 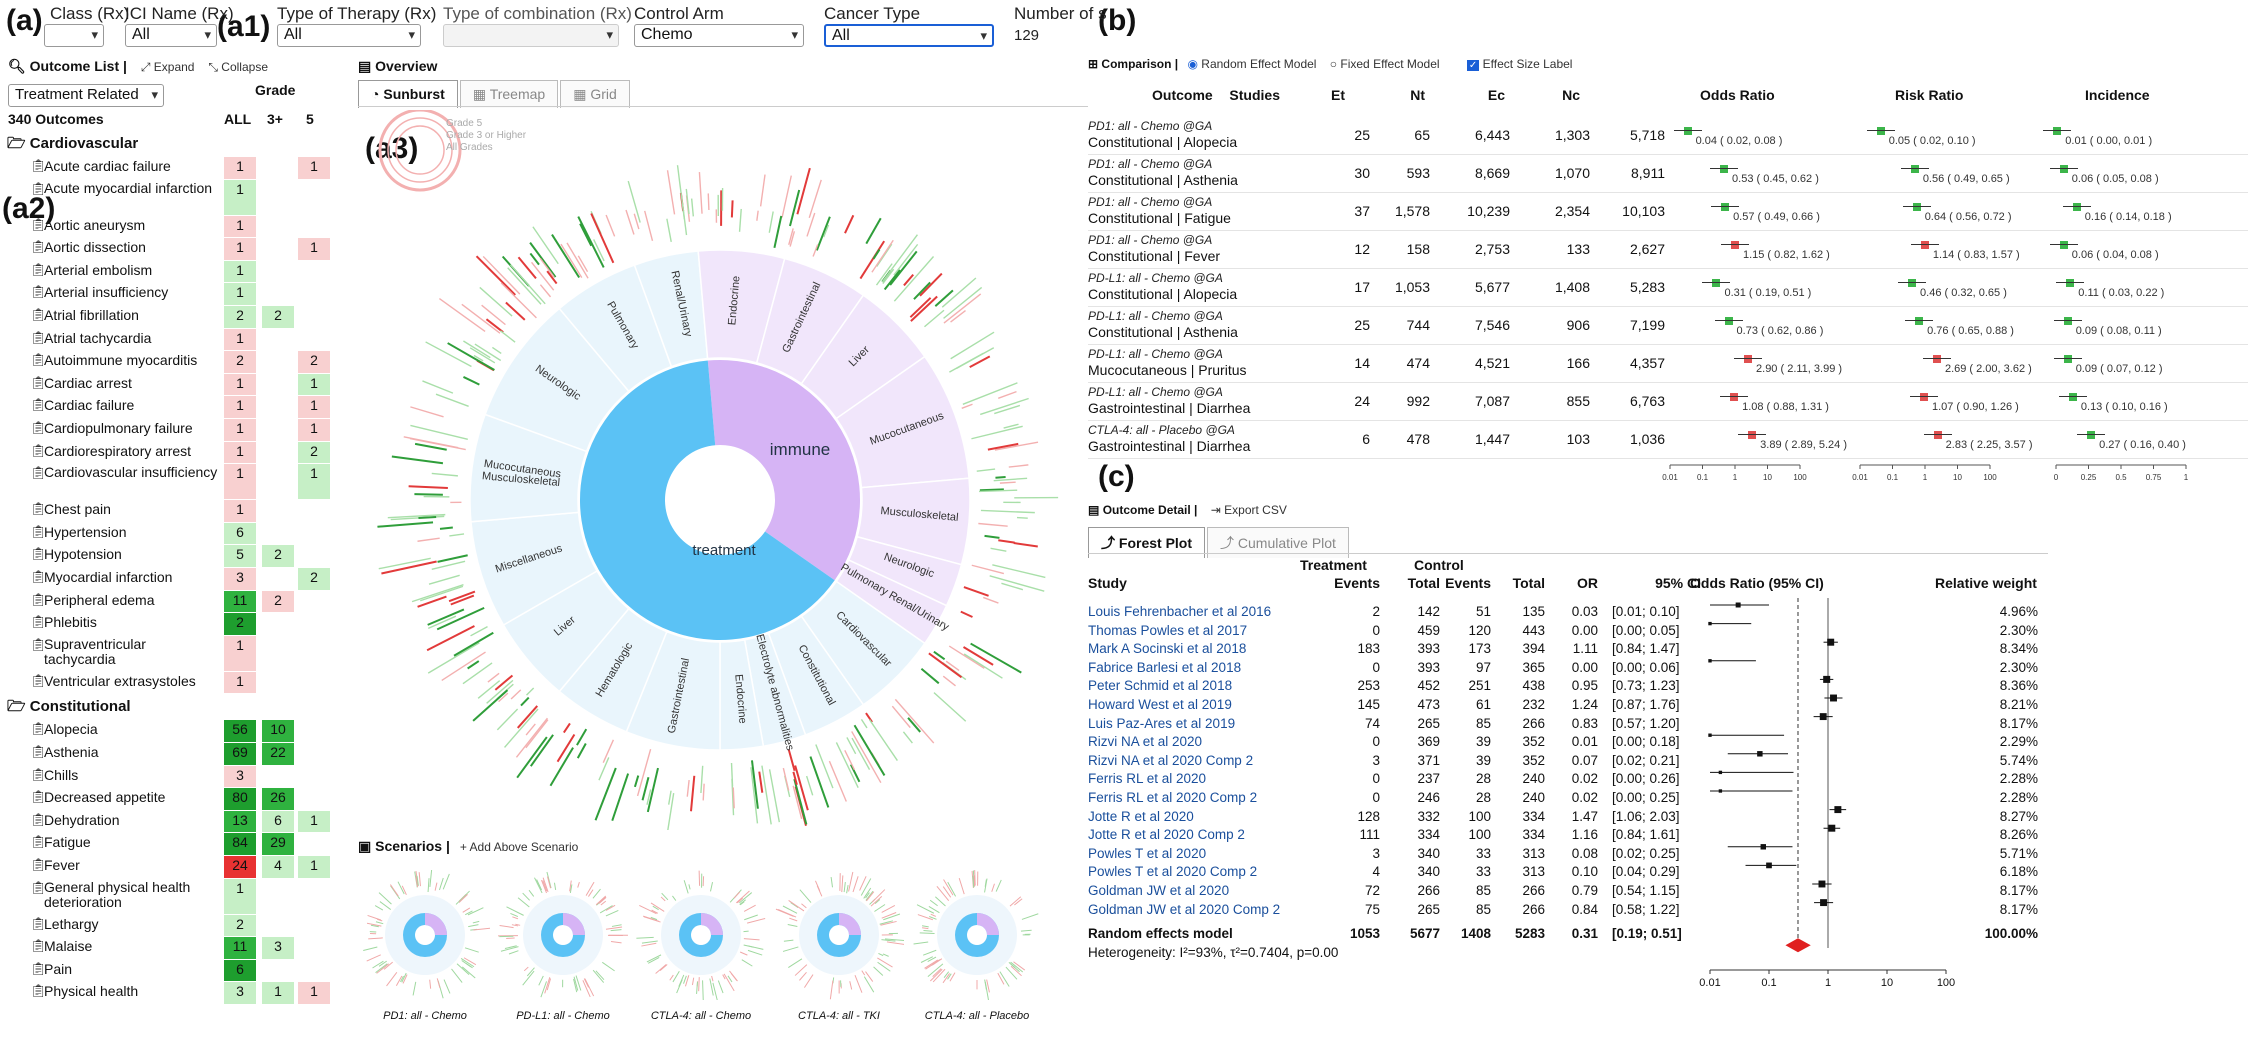 I want to click on study-link: Ferris RL et al 2020 Comp 2, so click(x=1173, y=797).